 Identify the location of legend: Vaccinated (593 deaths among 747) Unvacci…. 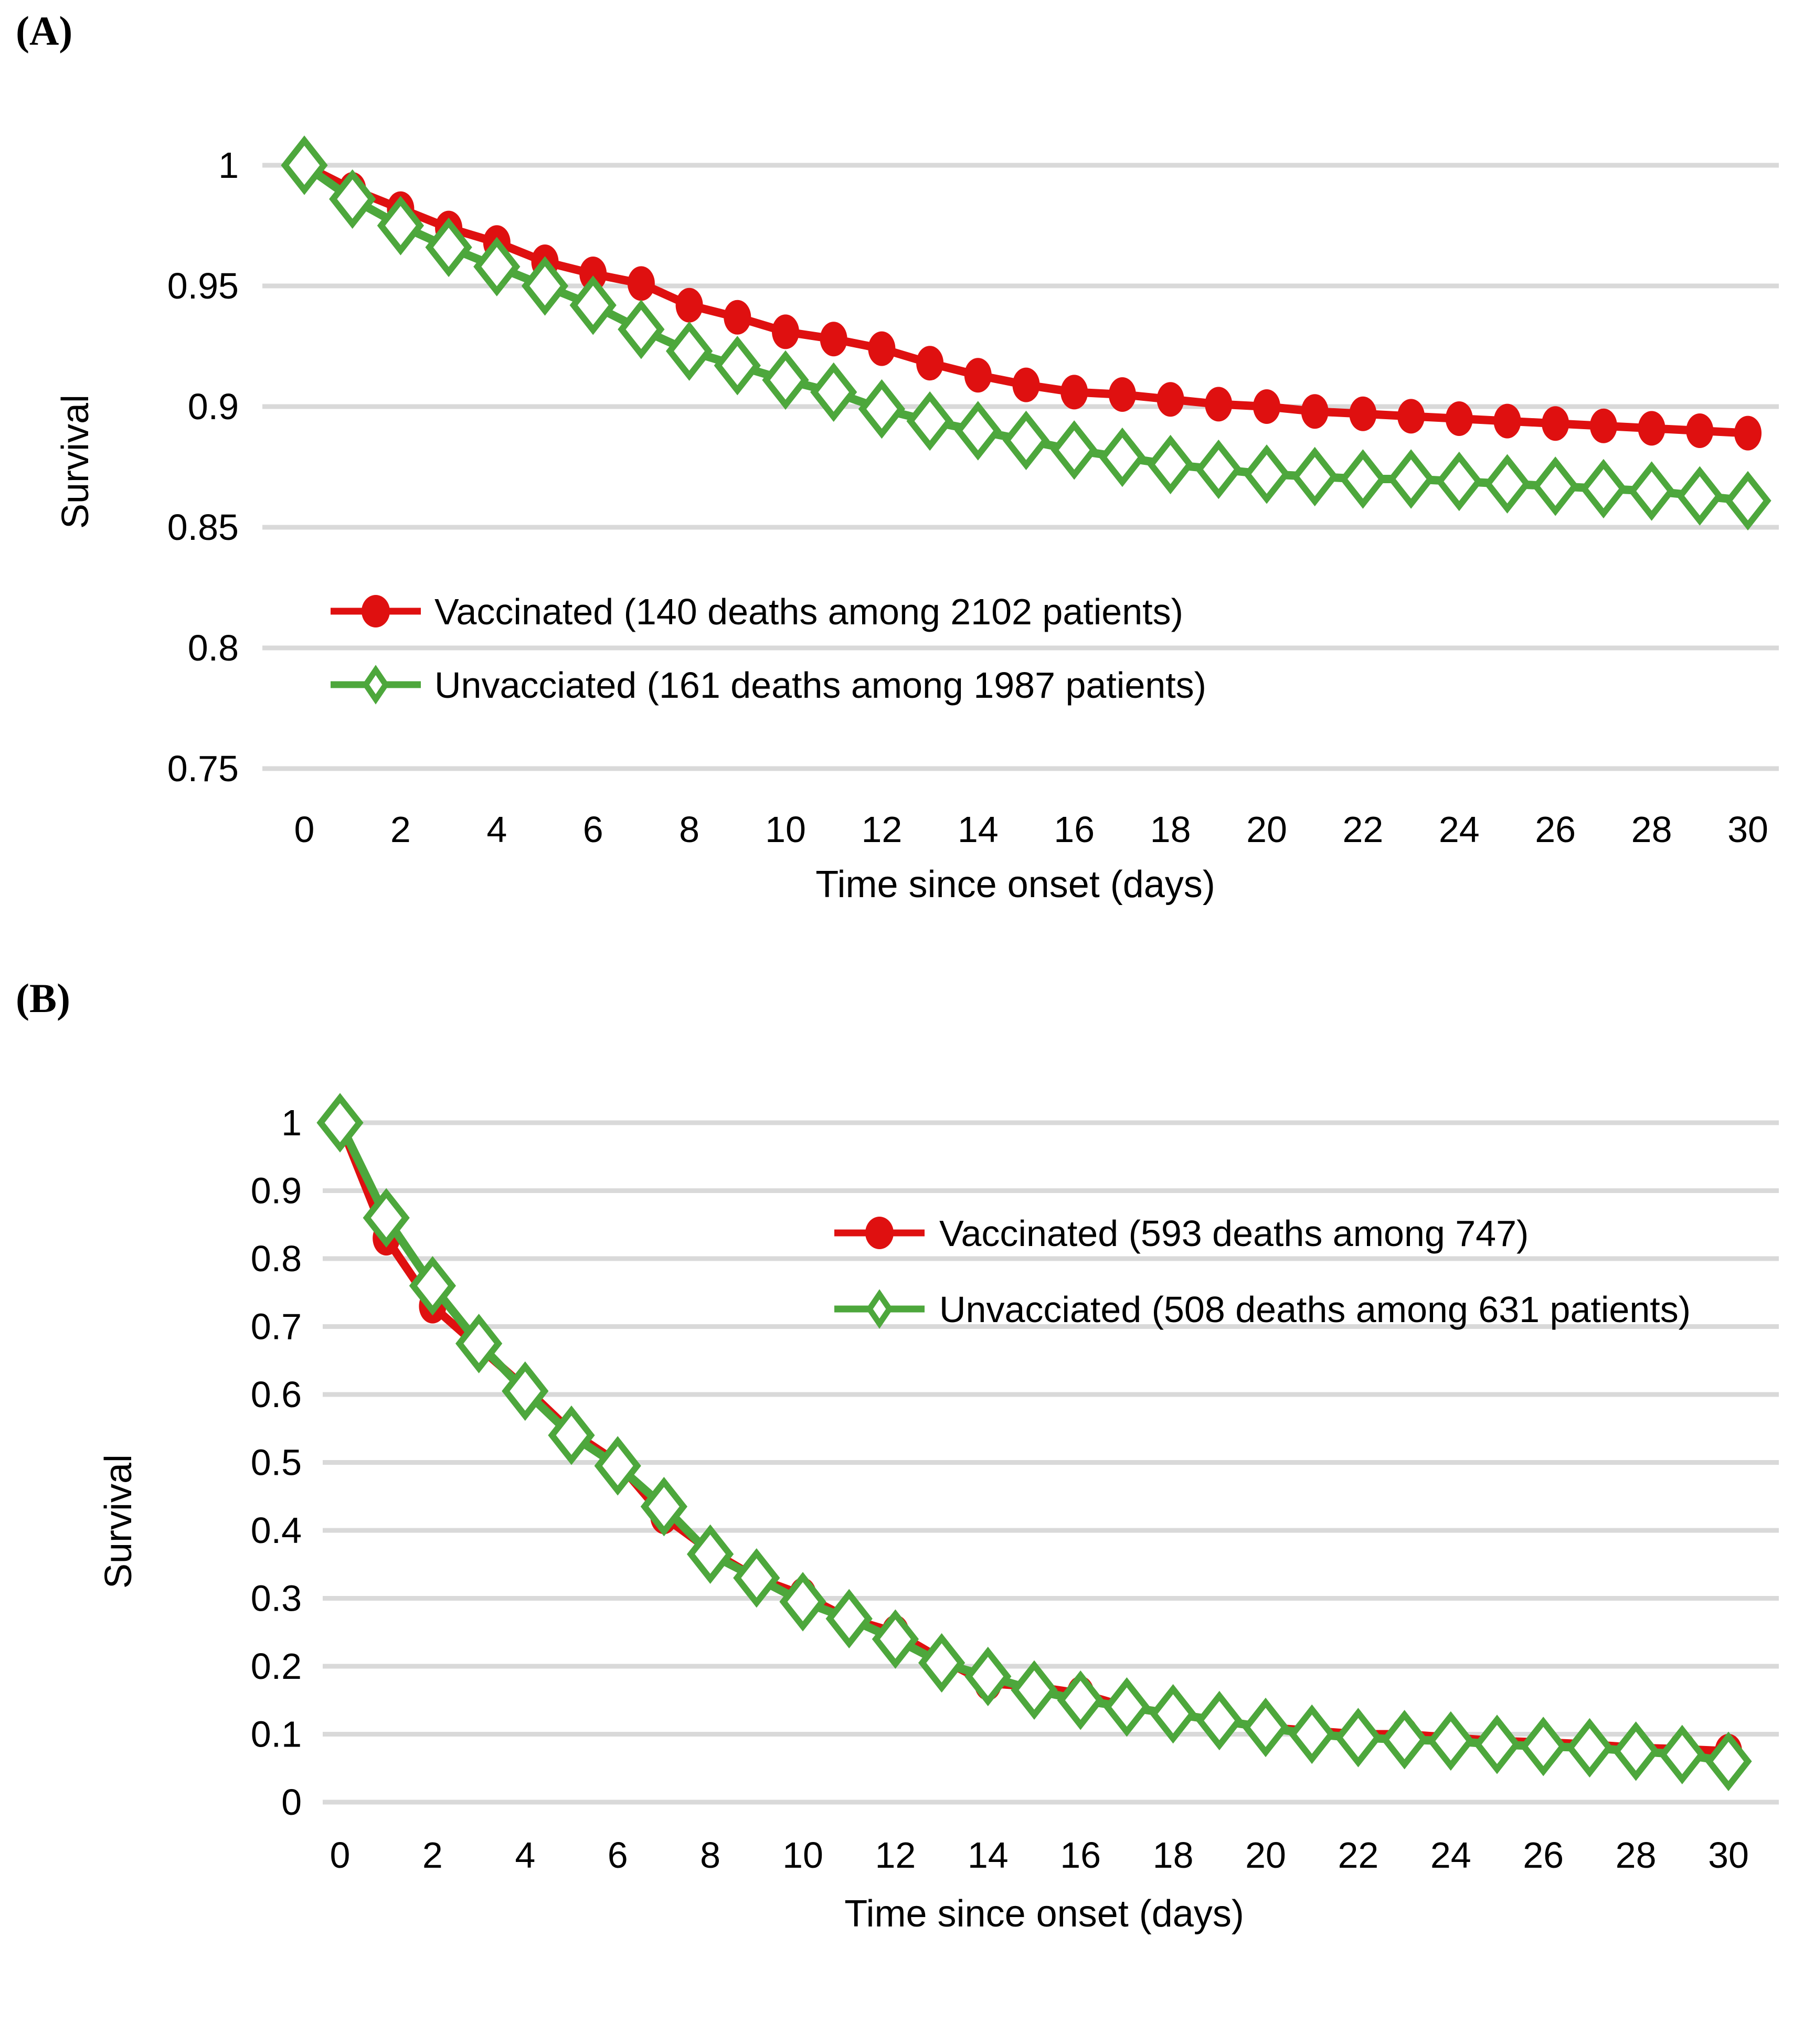
(1263, 1271).